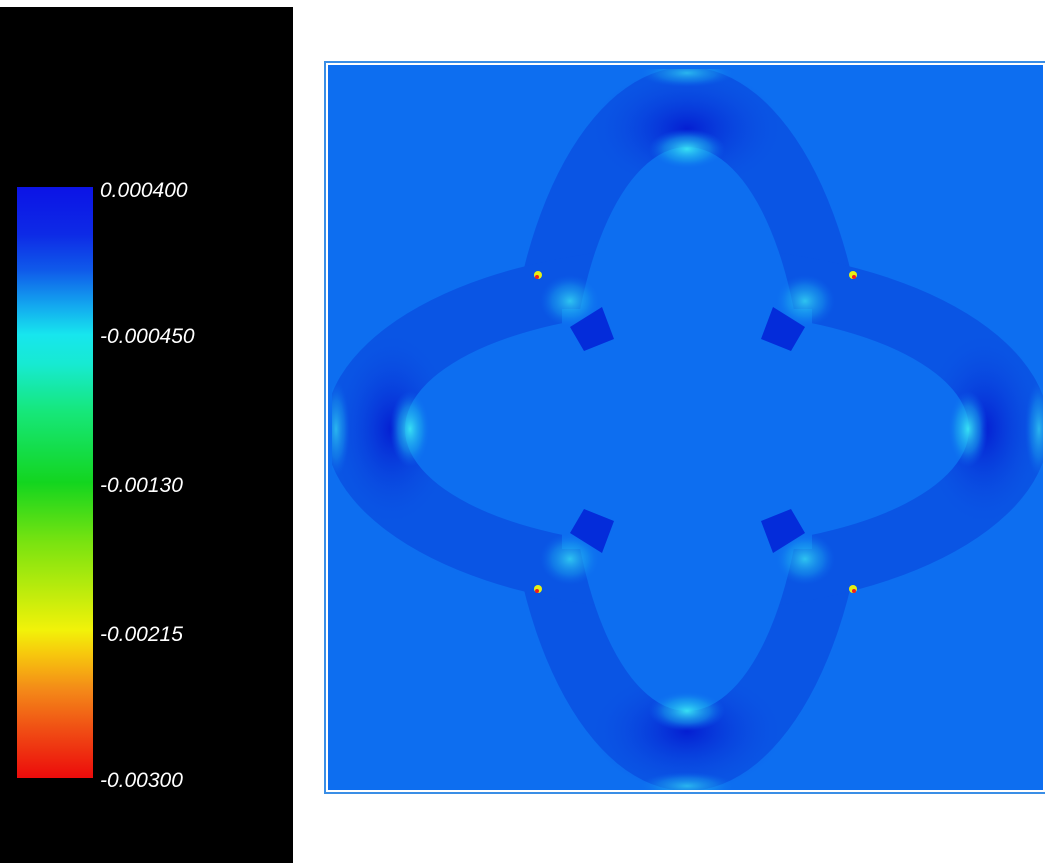  I want to click on legend-tick-2: -0.000450, so click(147, 336).